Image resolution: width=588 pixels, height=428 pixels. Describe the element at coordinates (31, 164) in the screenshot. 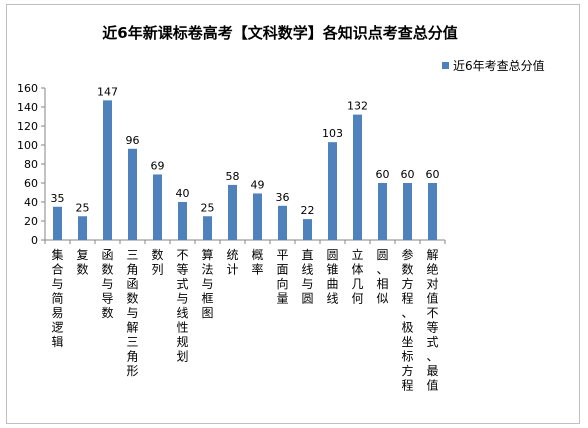

I see `y-tick-label: 80` at that location.